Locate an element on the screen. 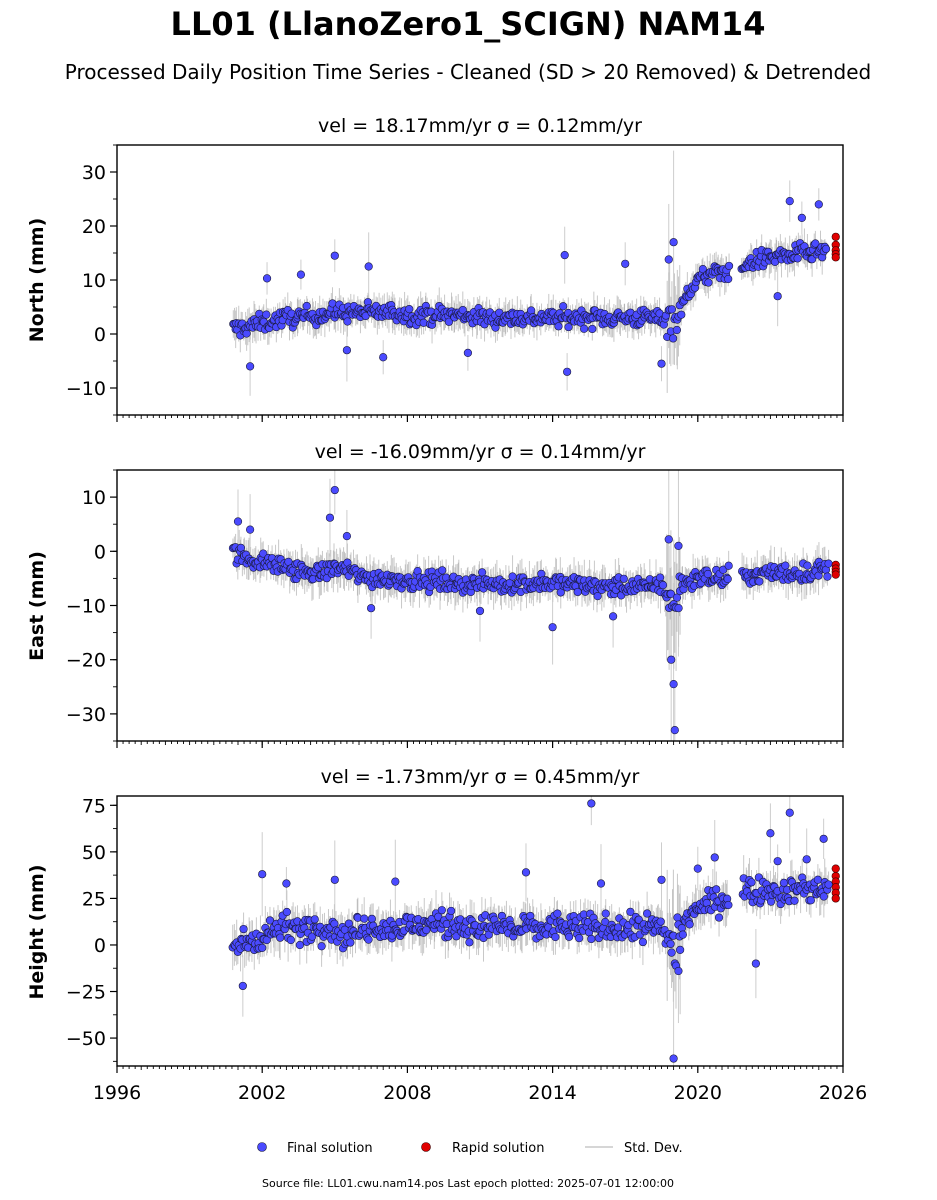 Image resolution: width=937 pixels, height=1200 pixels. height-y-axis-label: Height (mm) is located at coordinates (37, 931).